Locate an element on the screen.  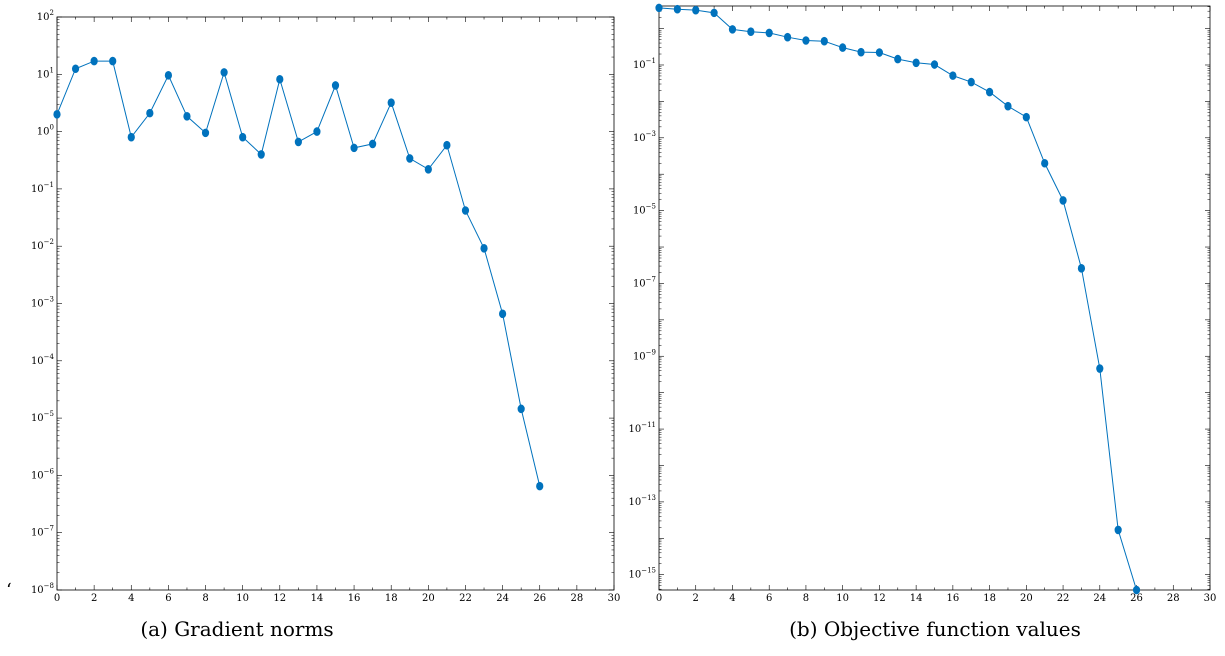
y-tick-label: 10⁻⁸ is located at coordinates (42, 589).